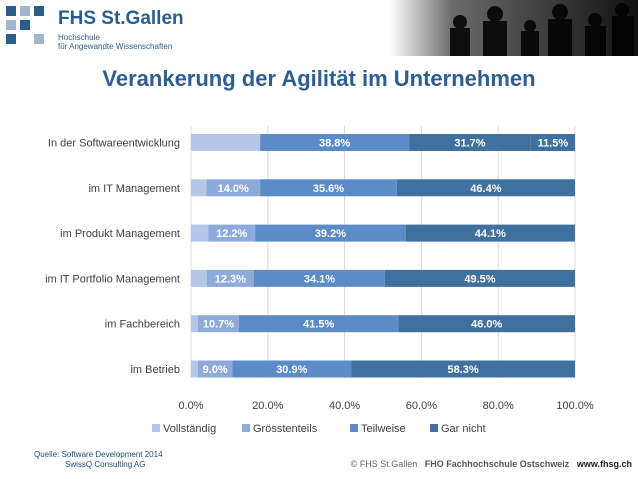  Describe the element at coordinates (285, 429) in the screenshot. I see `legend-label: Grösstenteils` at that location.